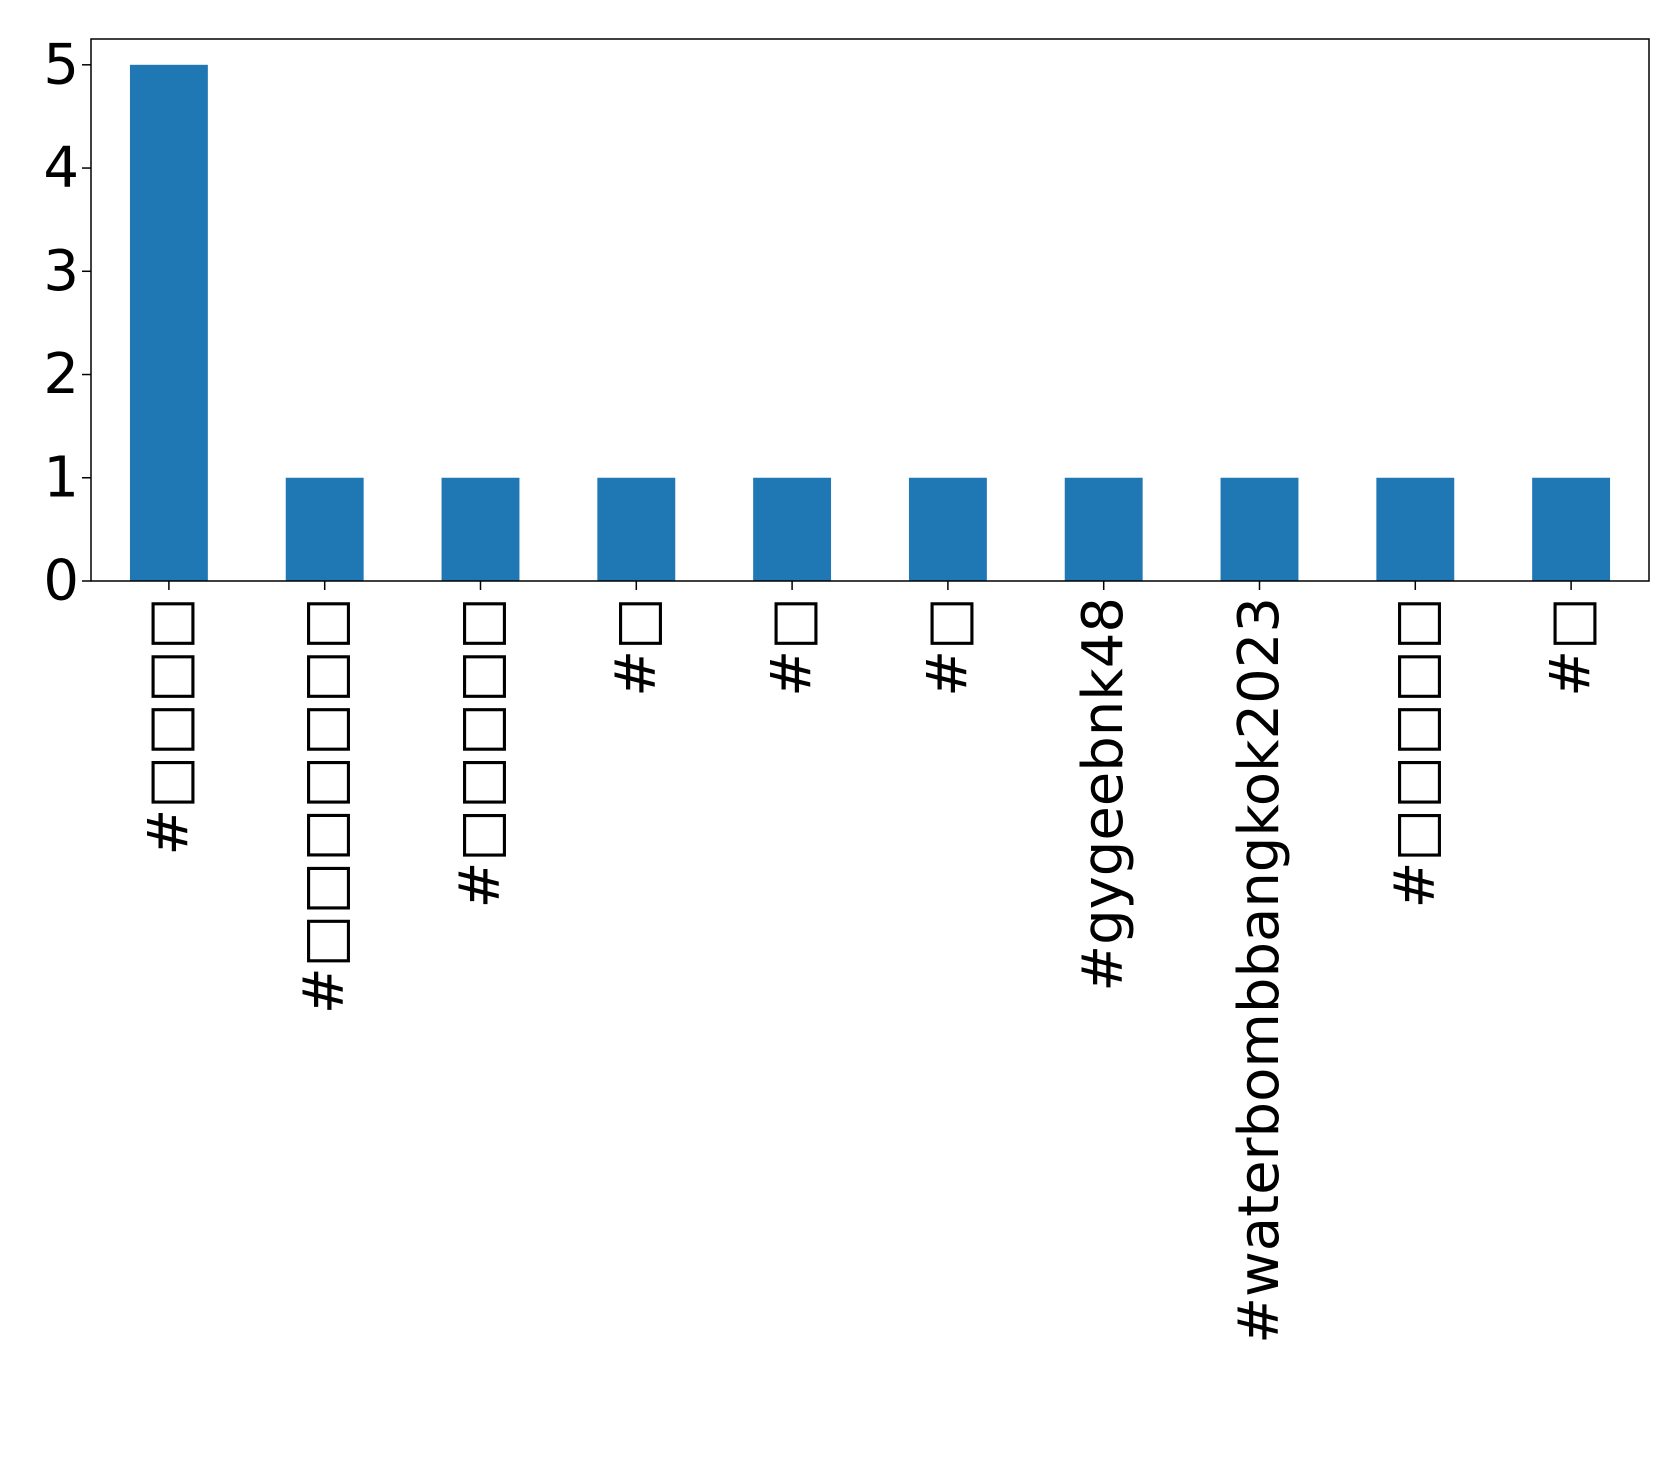 This screenshot has width=1679, height=1461. Describe the element at coordinates (636, 647) in the screenshot. I see `x-tick-label-3: #□` at that location.